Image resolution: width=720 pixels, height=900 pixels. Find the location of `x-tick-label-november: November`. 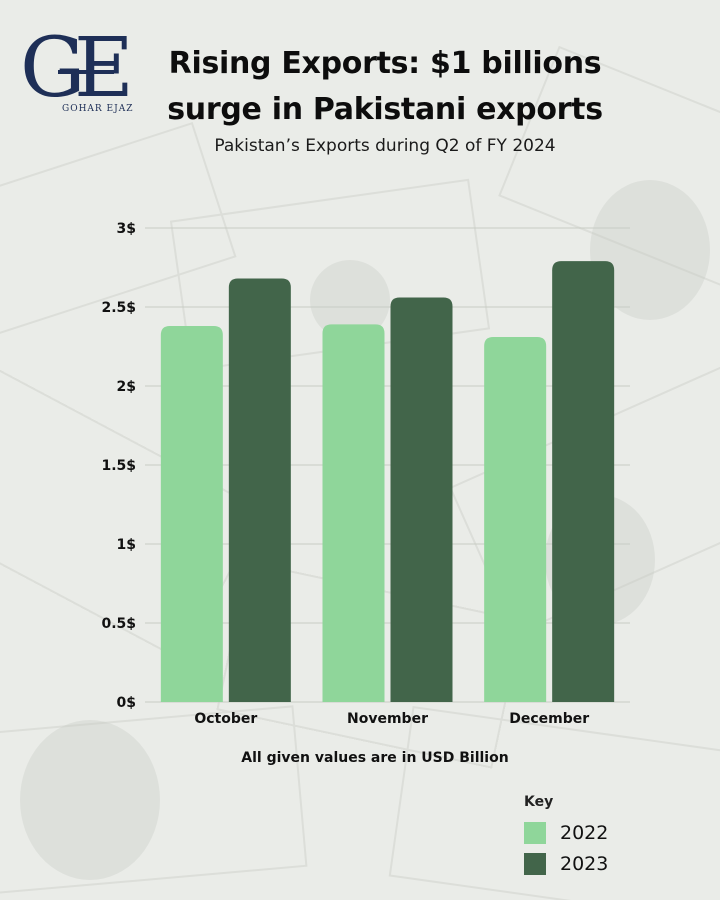

x-tick-label-november: November is located at coordinates (387, 719).